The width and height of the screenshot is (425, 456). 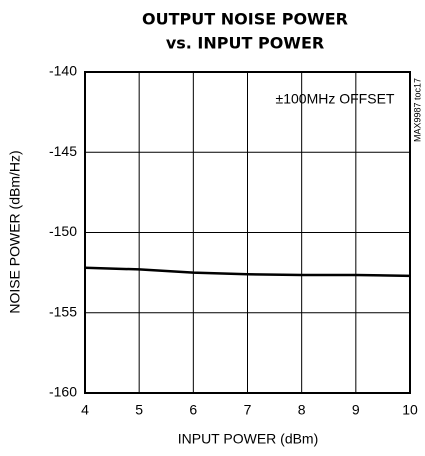 What do you see at coordinates (356, 410) in the screenshot?
I see `x-tick-label: 9` at bounding box center [356, 410].